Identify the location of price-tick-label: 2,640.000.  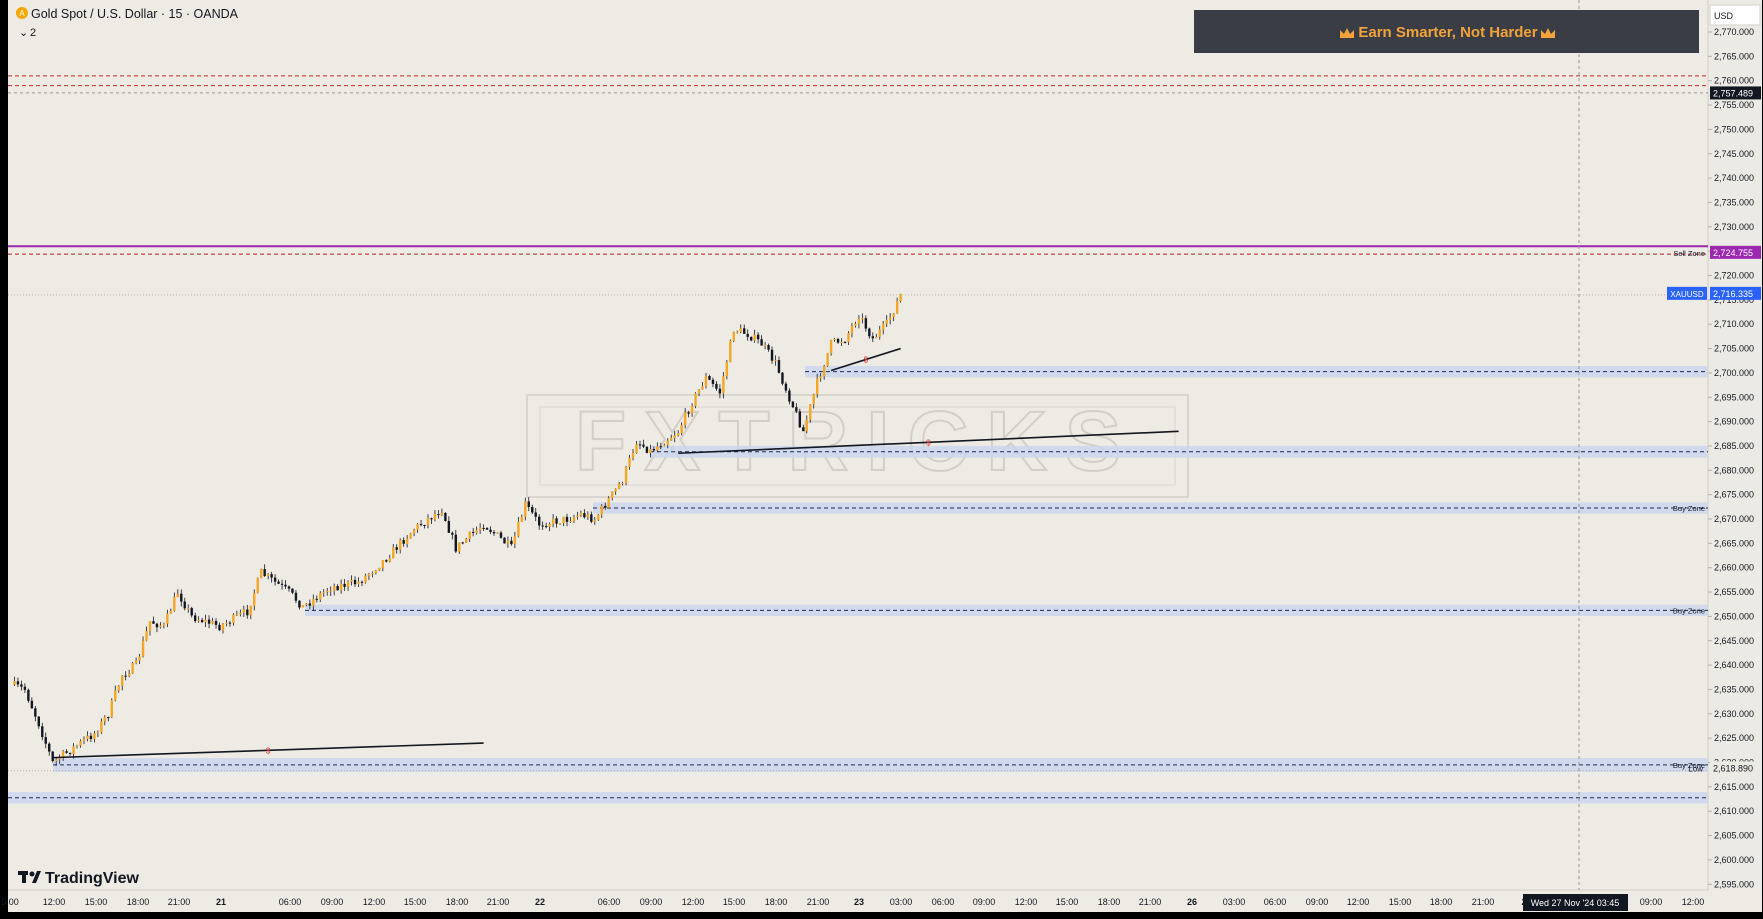
(1734, 665).